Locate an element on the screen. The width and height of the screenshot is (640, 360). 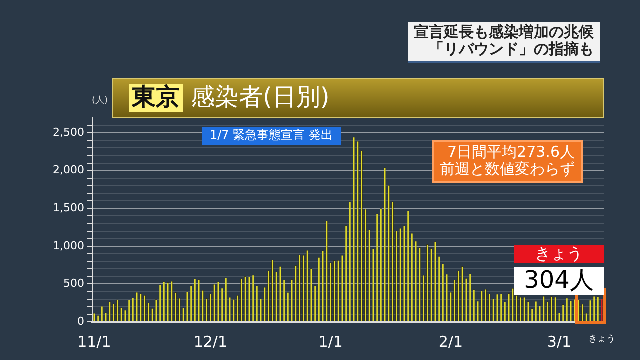
x-tick-label: 11/1 is located at coordinates (95, 341).